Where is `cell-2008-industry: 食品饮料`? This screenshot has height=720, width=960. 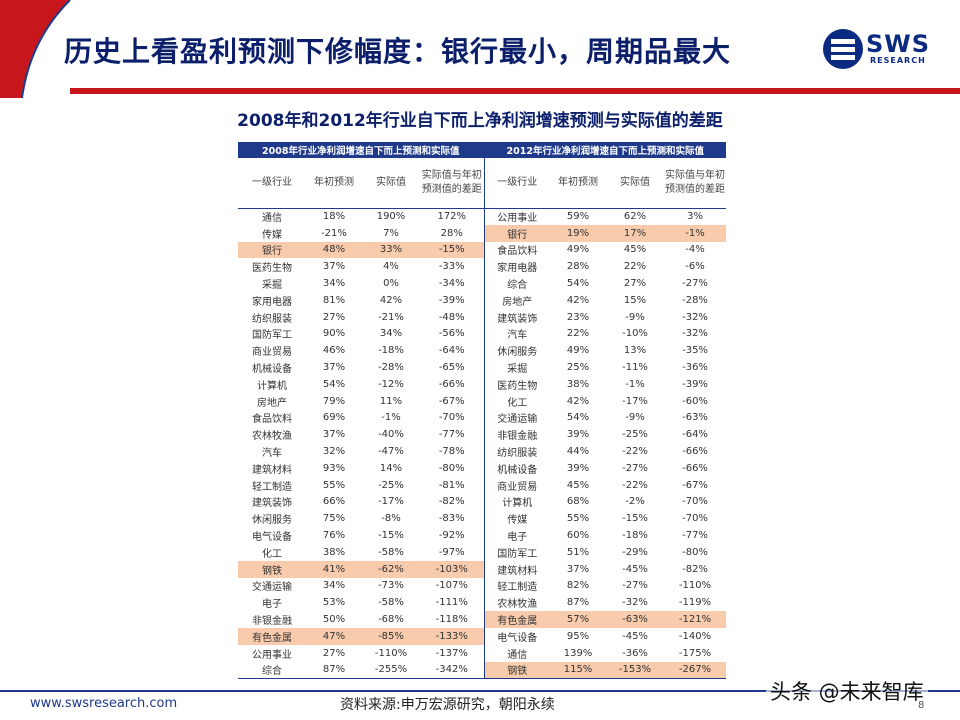 cell-2008-industry: 食品饮料 is located at coordinates (272, 420).